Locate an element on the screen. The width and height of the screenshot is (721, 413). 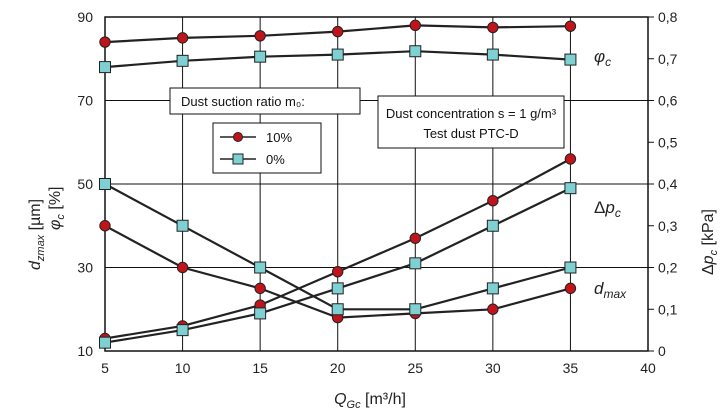
legend-label-0: 0% is located at coordinates (275, 159).